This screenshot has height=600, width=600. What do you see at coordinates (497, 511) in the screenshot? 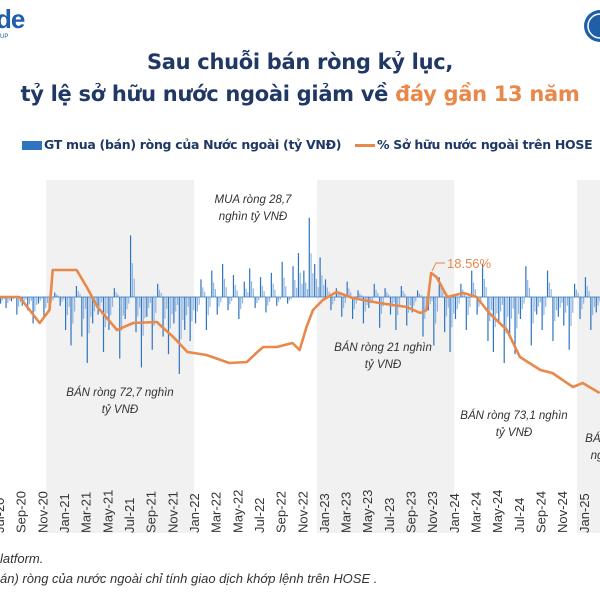
I see `x-tick-label: May-24` at bounding box center [497, 511].